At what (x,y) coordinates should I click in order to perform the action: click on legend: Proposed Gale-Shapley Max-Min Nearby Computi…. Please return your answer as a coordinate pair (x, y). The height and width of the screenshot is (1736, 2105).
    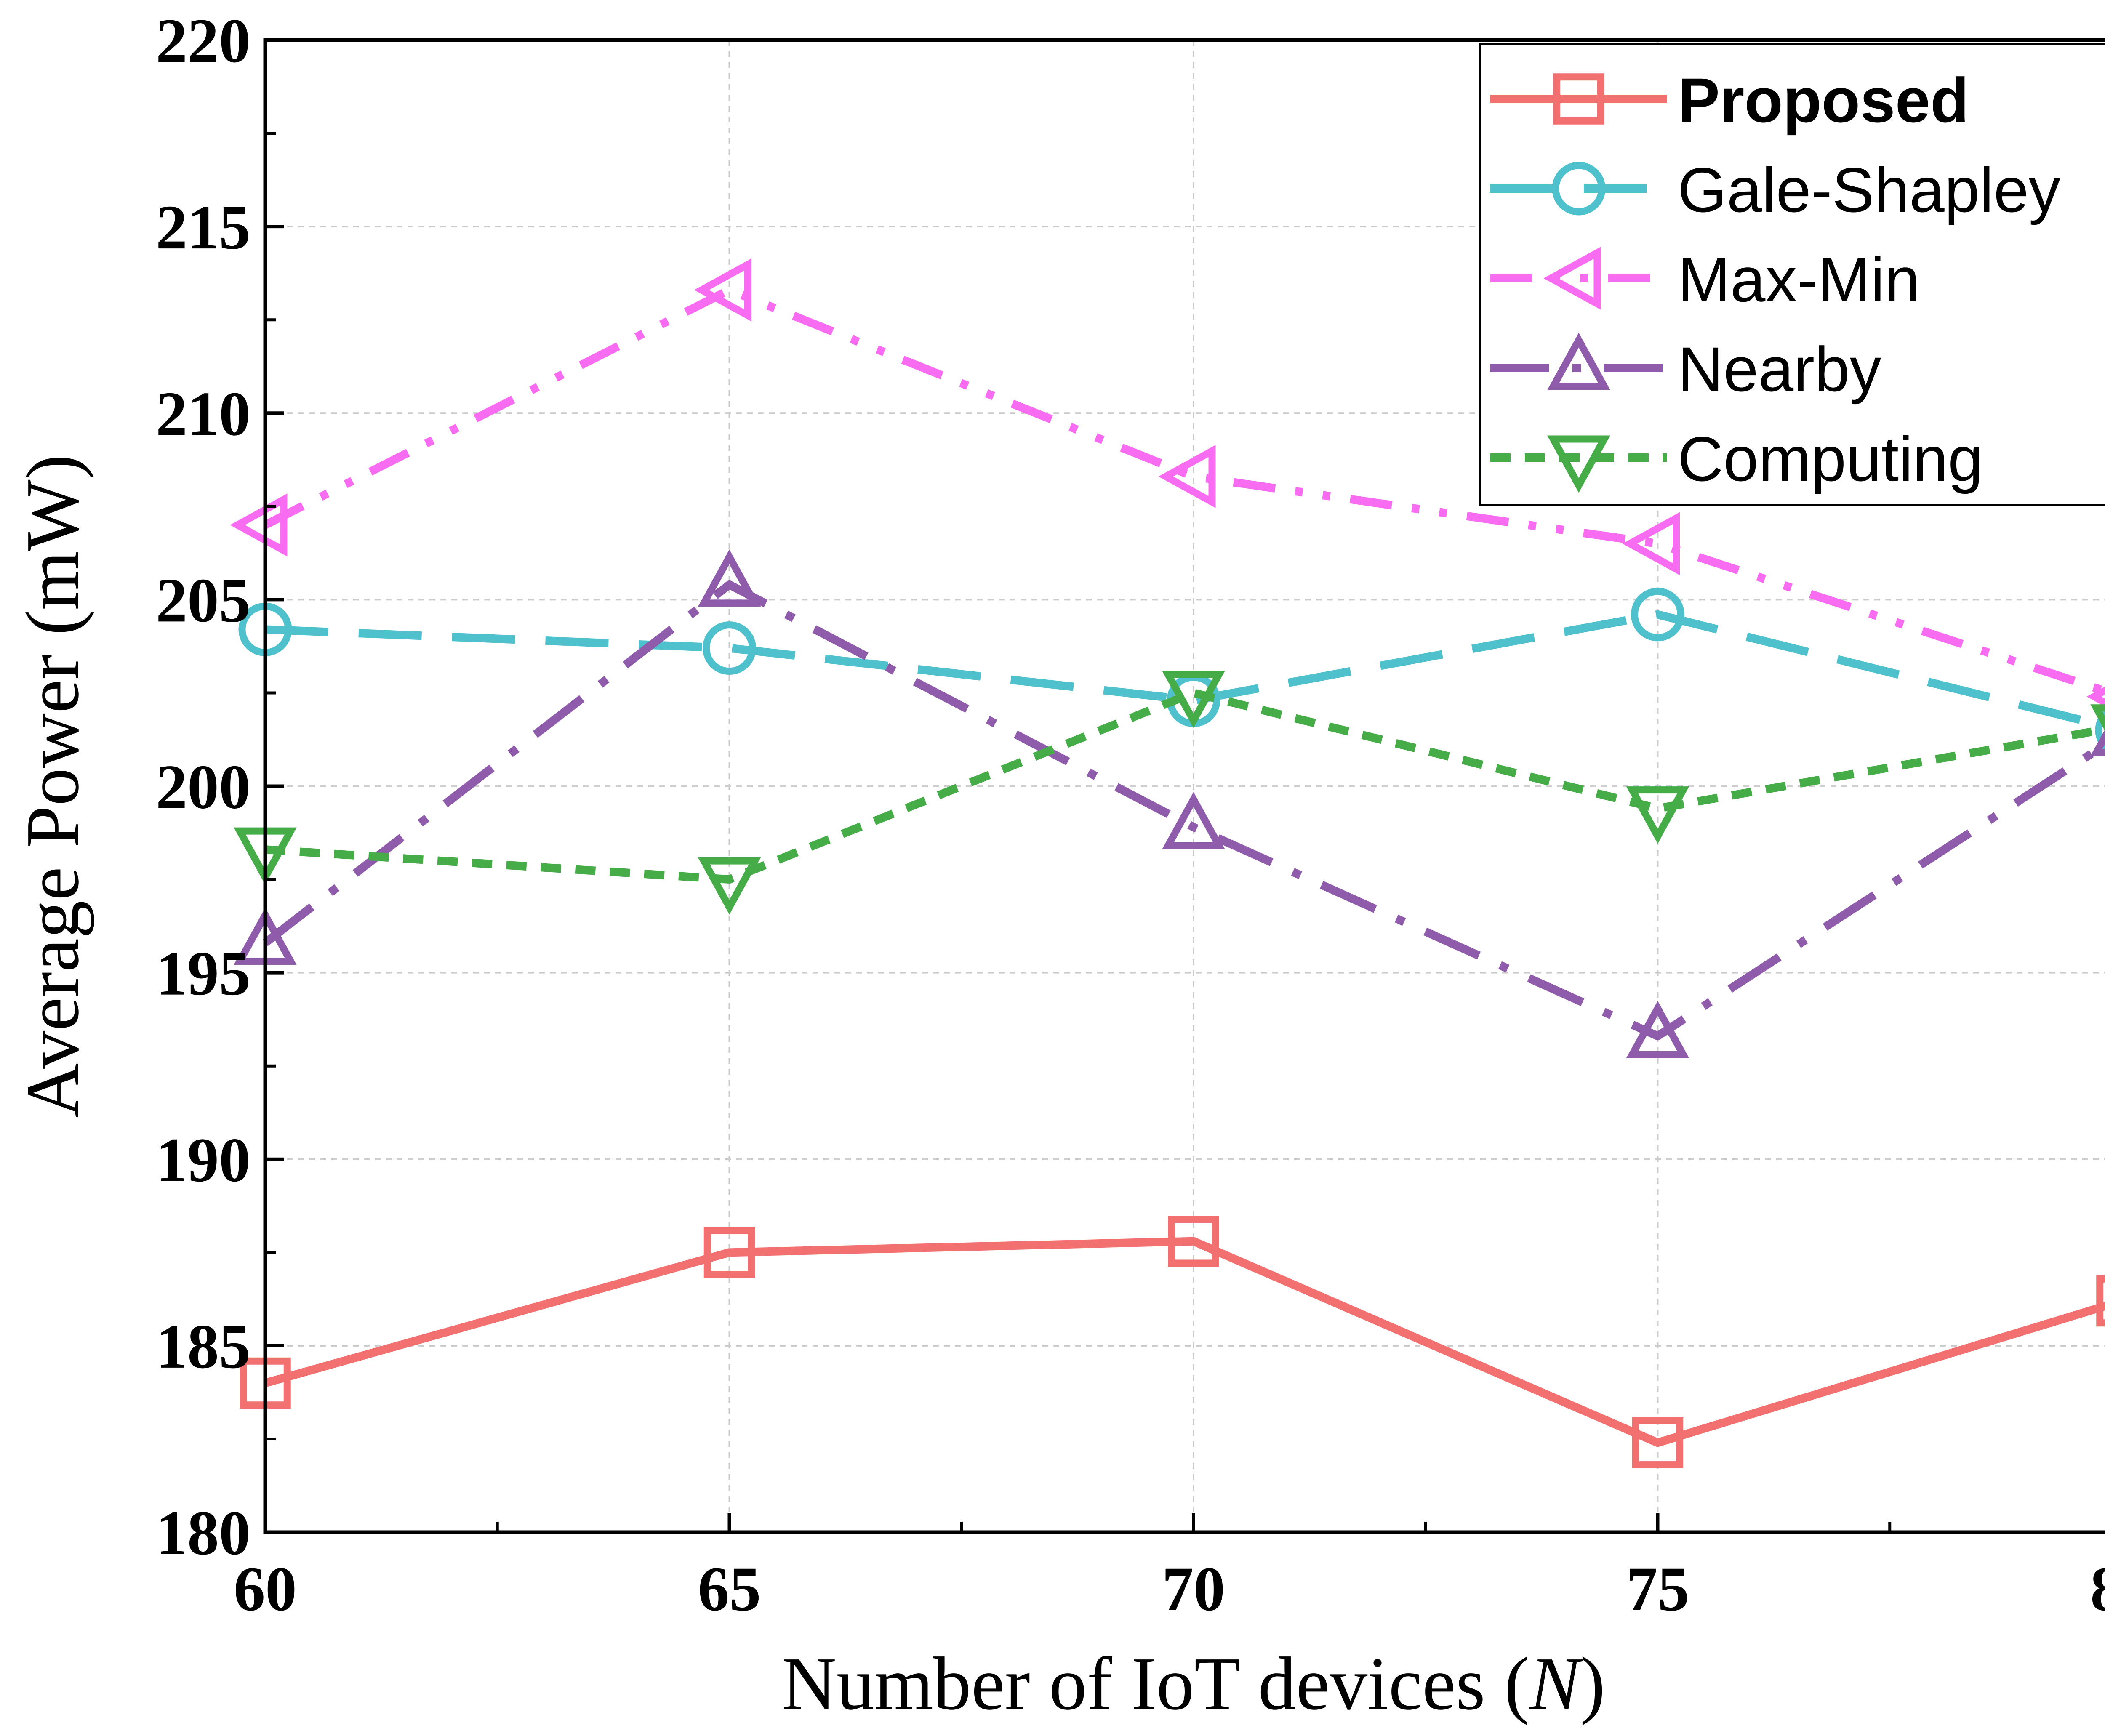
    Looking at the image, I should click on (1792, 274).